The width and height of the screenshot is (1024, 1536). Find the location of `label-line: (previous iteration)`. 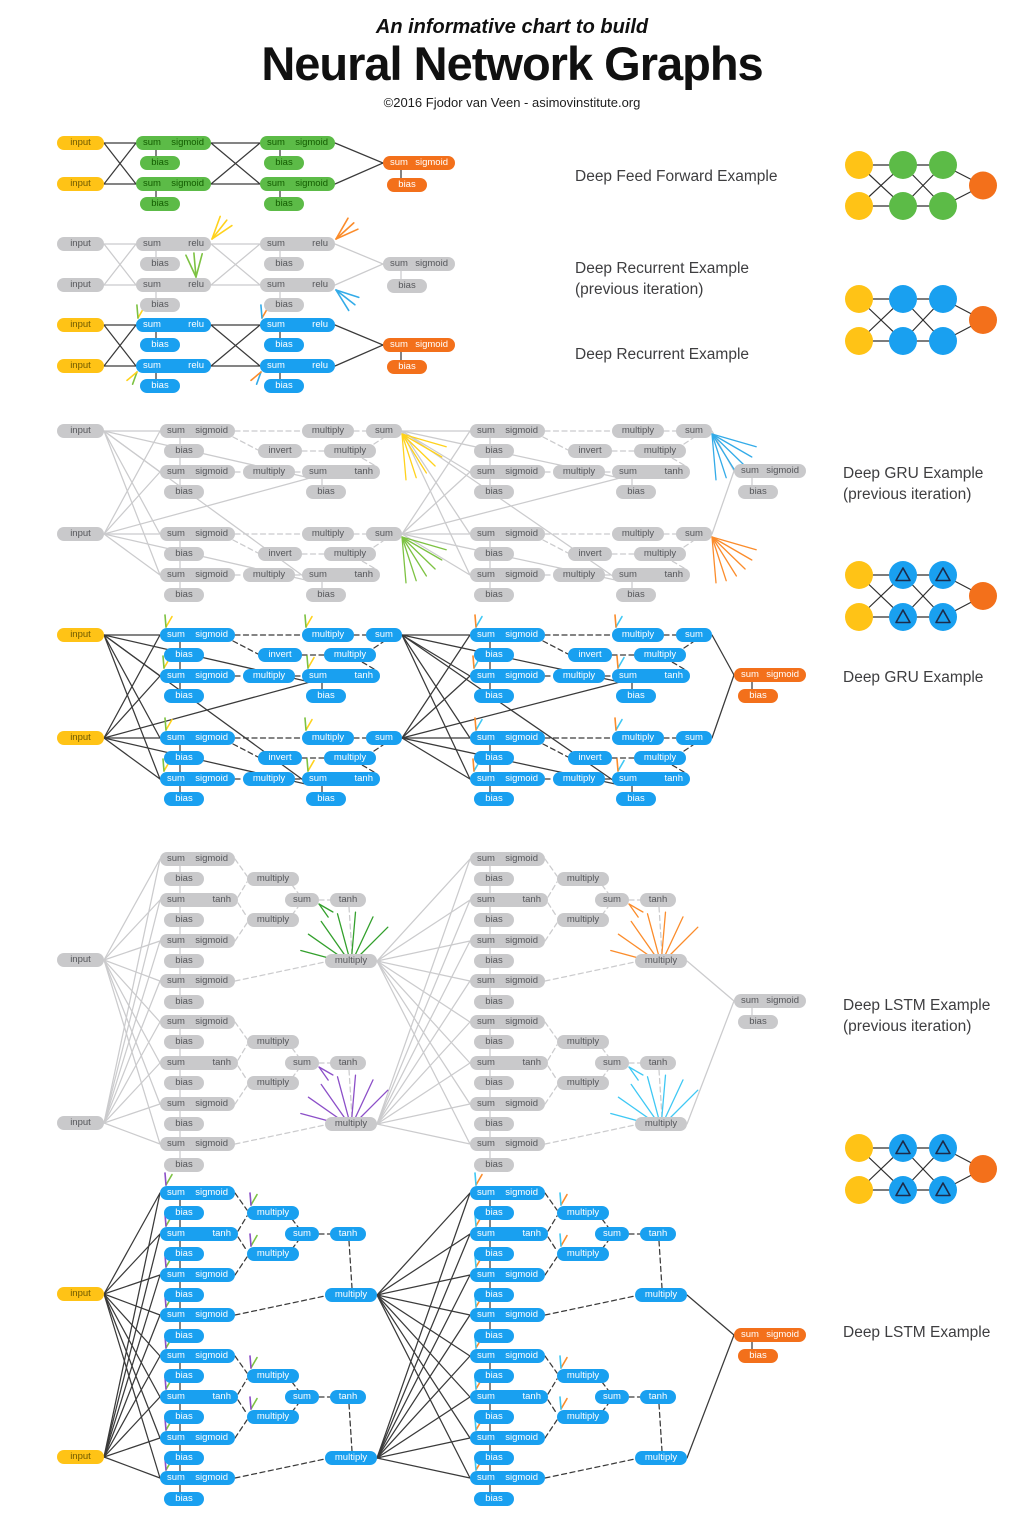

label-line: (previous iteration) is located at coordinates (907, 1026).